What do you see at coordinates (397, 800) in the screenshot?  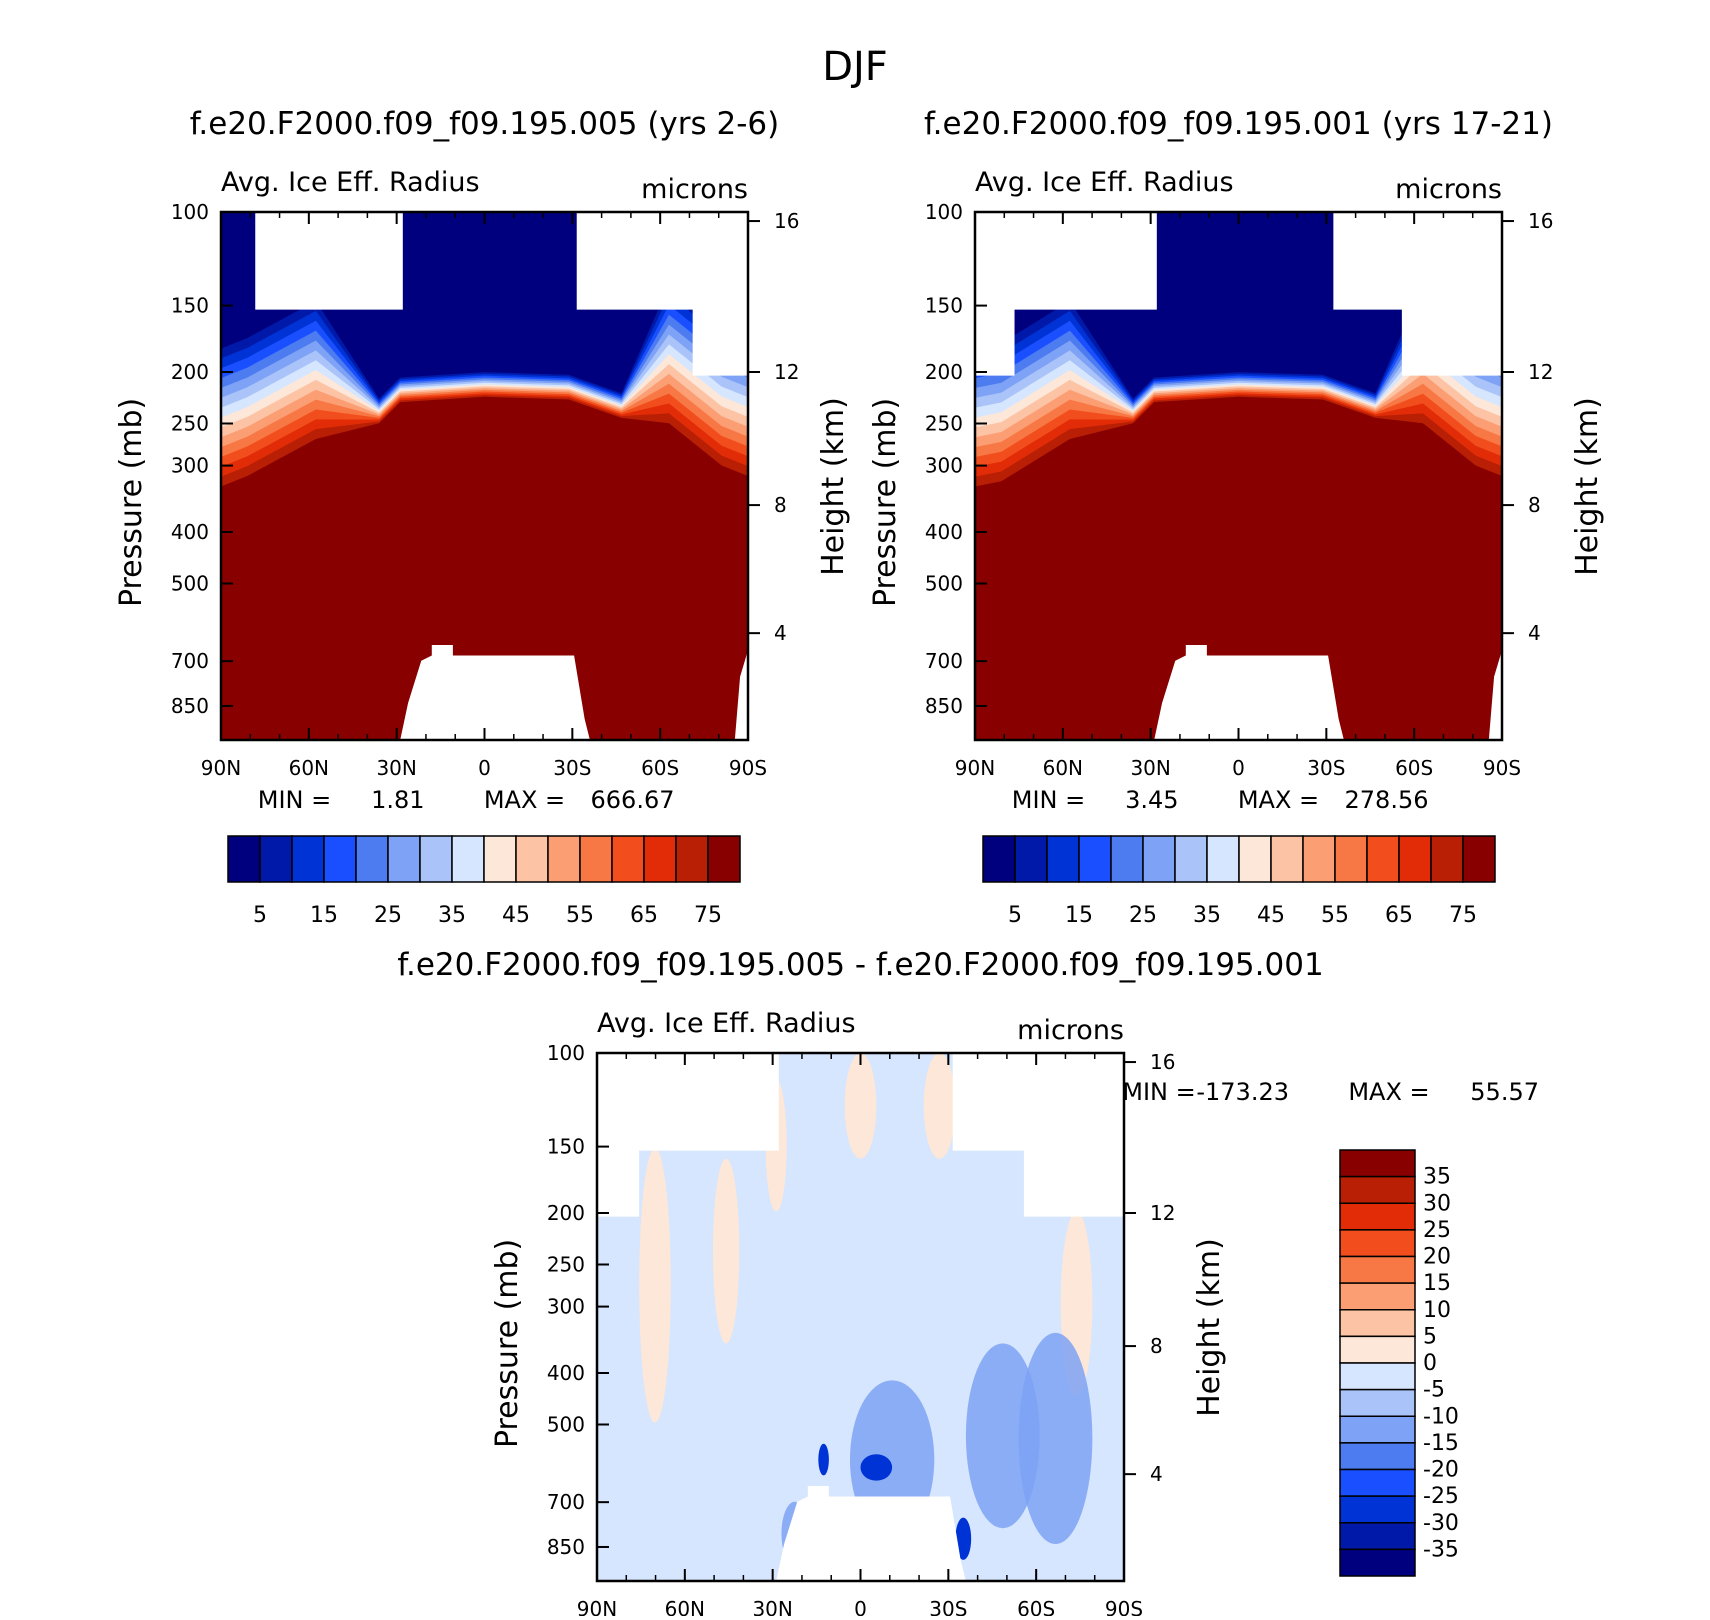 I see `min-value: 1.81` at bounding box center [397, 800].